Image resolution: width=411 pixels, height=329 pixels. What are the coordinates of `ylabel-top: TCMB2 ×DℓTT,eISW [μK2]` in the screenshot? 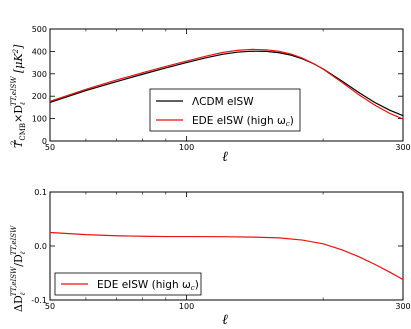 It's located at (18, 96).